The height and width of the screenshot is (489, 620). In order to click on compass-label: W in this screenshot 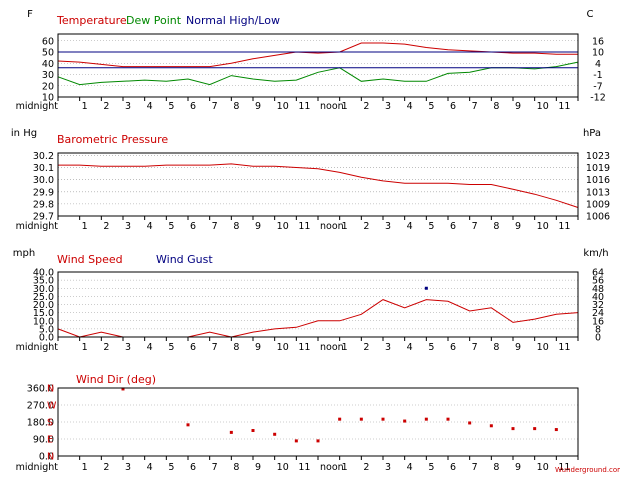, I will do `click(52, 406)`.